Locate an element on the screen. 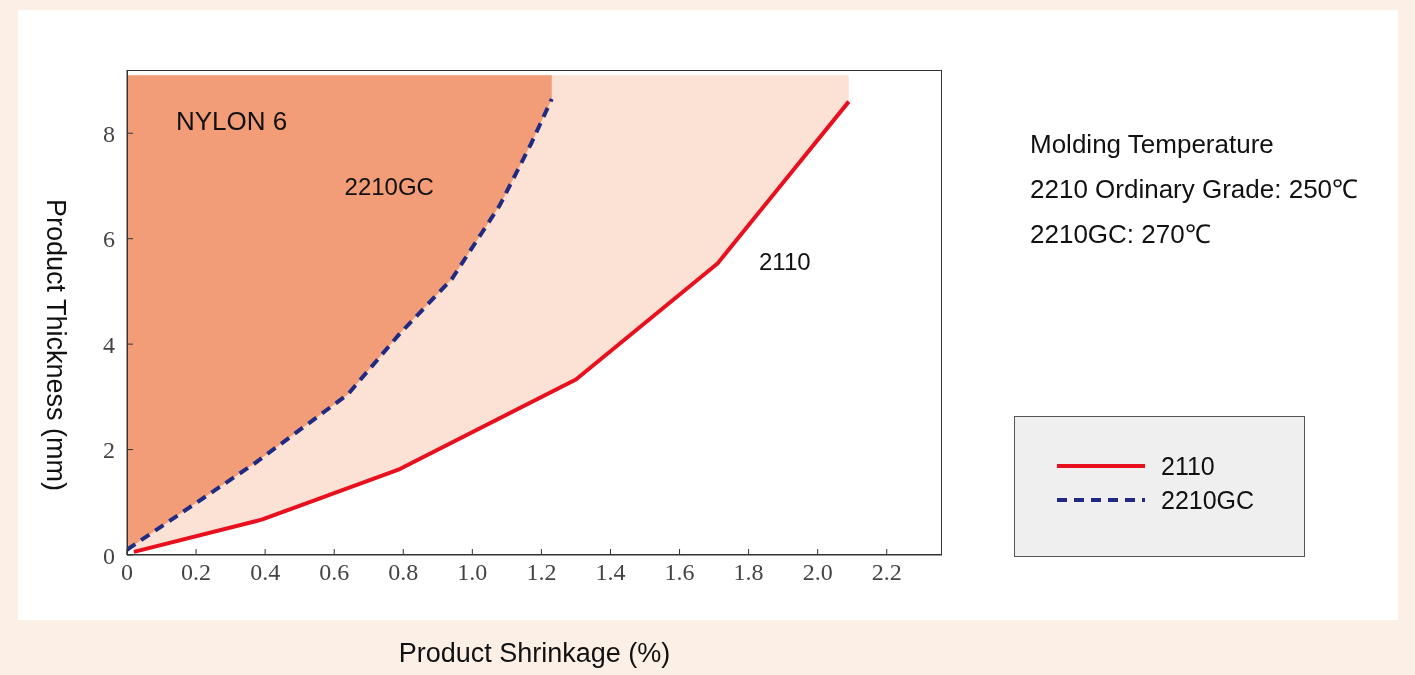 The width and height of the screenshot is (1415, 675). text: 2210GC: 270℃ is located at coordinates (1121, 234).